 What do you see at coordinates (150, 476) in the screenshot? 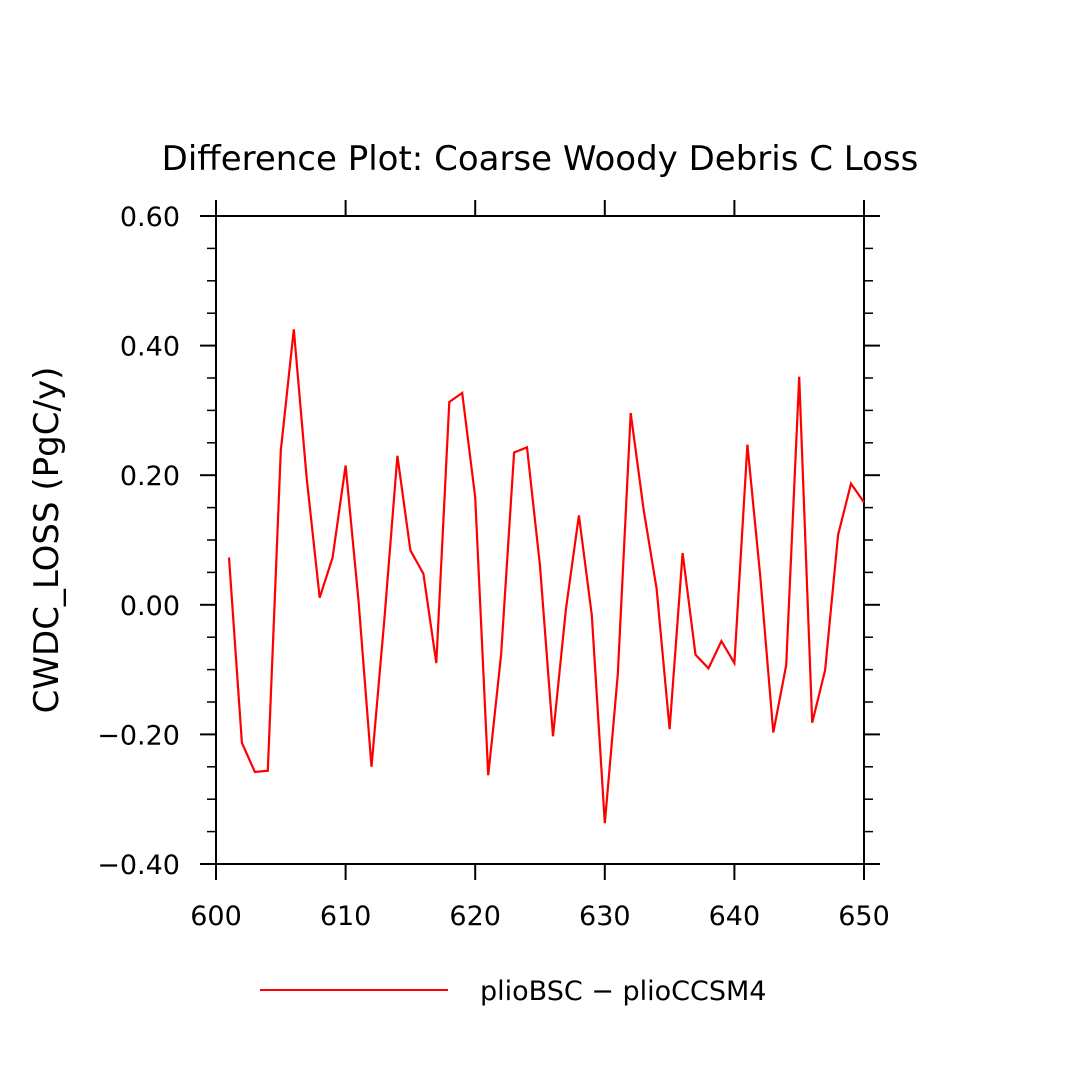
I see `y-tick-label: 0.20` at bounding box center [150, 476].